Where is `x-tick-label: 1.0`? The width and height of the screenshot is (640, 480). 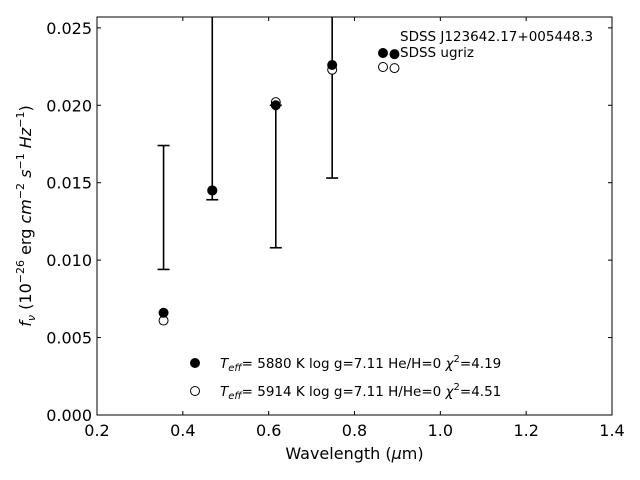 x-tick-label: 1.0 is located at coordinates (440, 430).